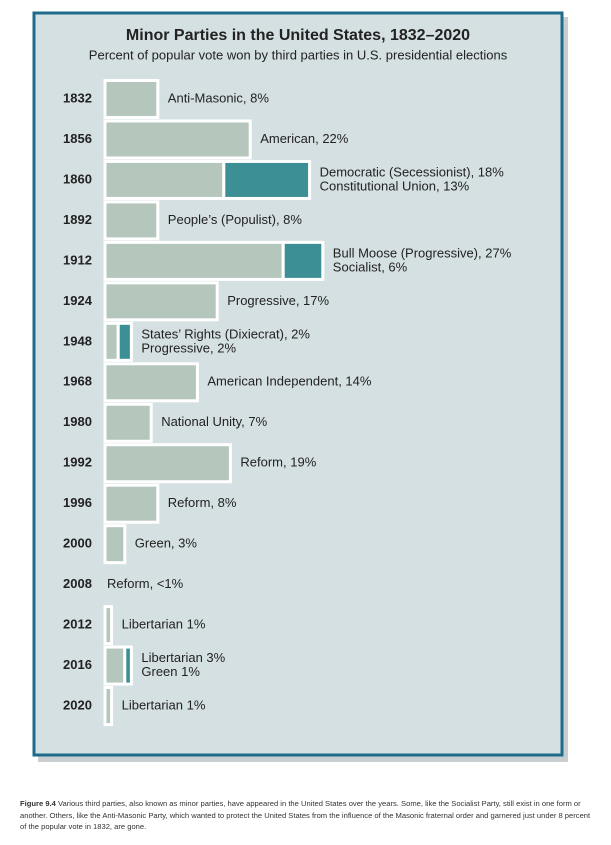  I want to click on data-label: People’s (Populist), 8%, so click(235, 219).